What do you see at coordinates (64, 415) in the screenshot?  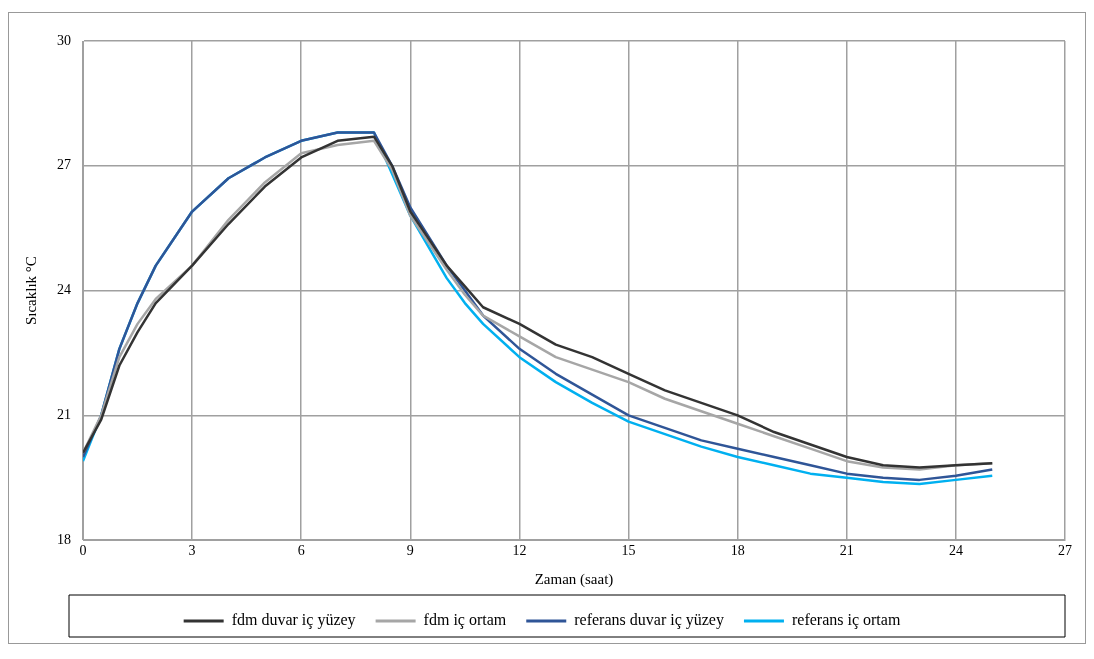 I see `y-tick-label: 21` at bounding box center [64, 415].